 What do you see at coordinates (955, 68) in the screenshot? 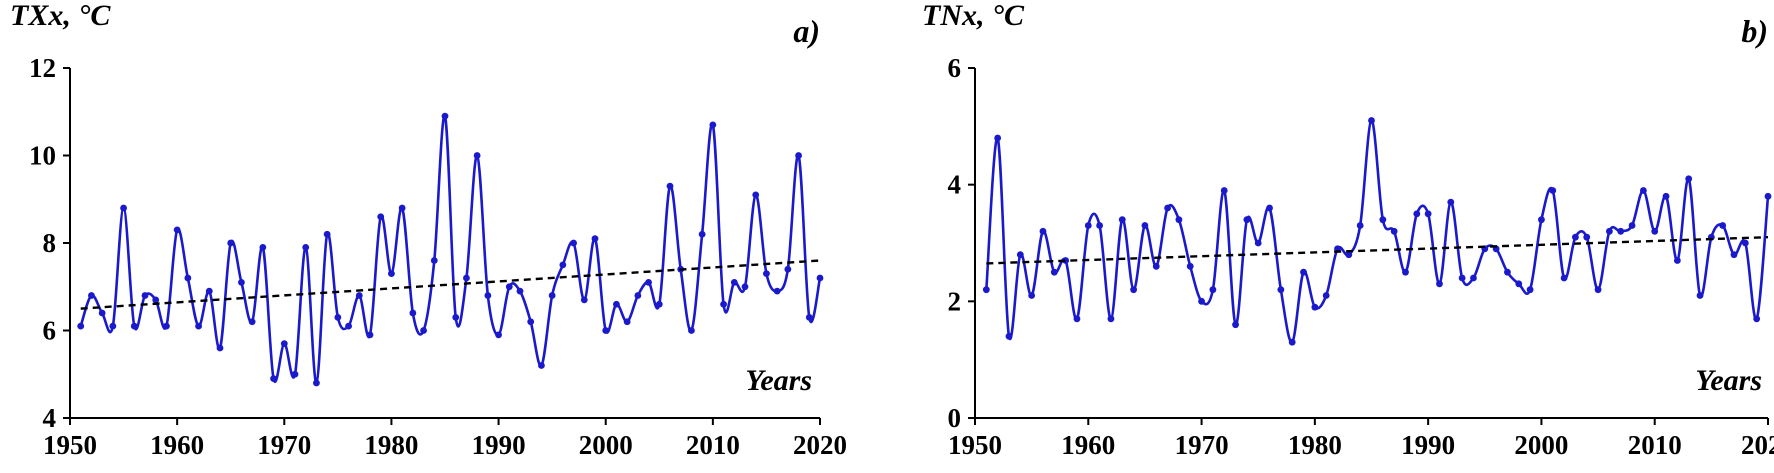
I see `y-tick-label: 6` at bounding box center [955, 68].